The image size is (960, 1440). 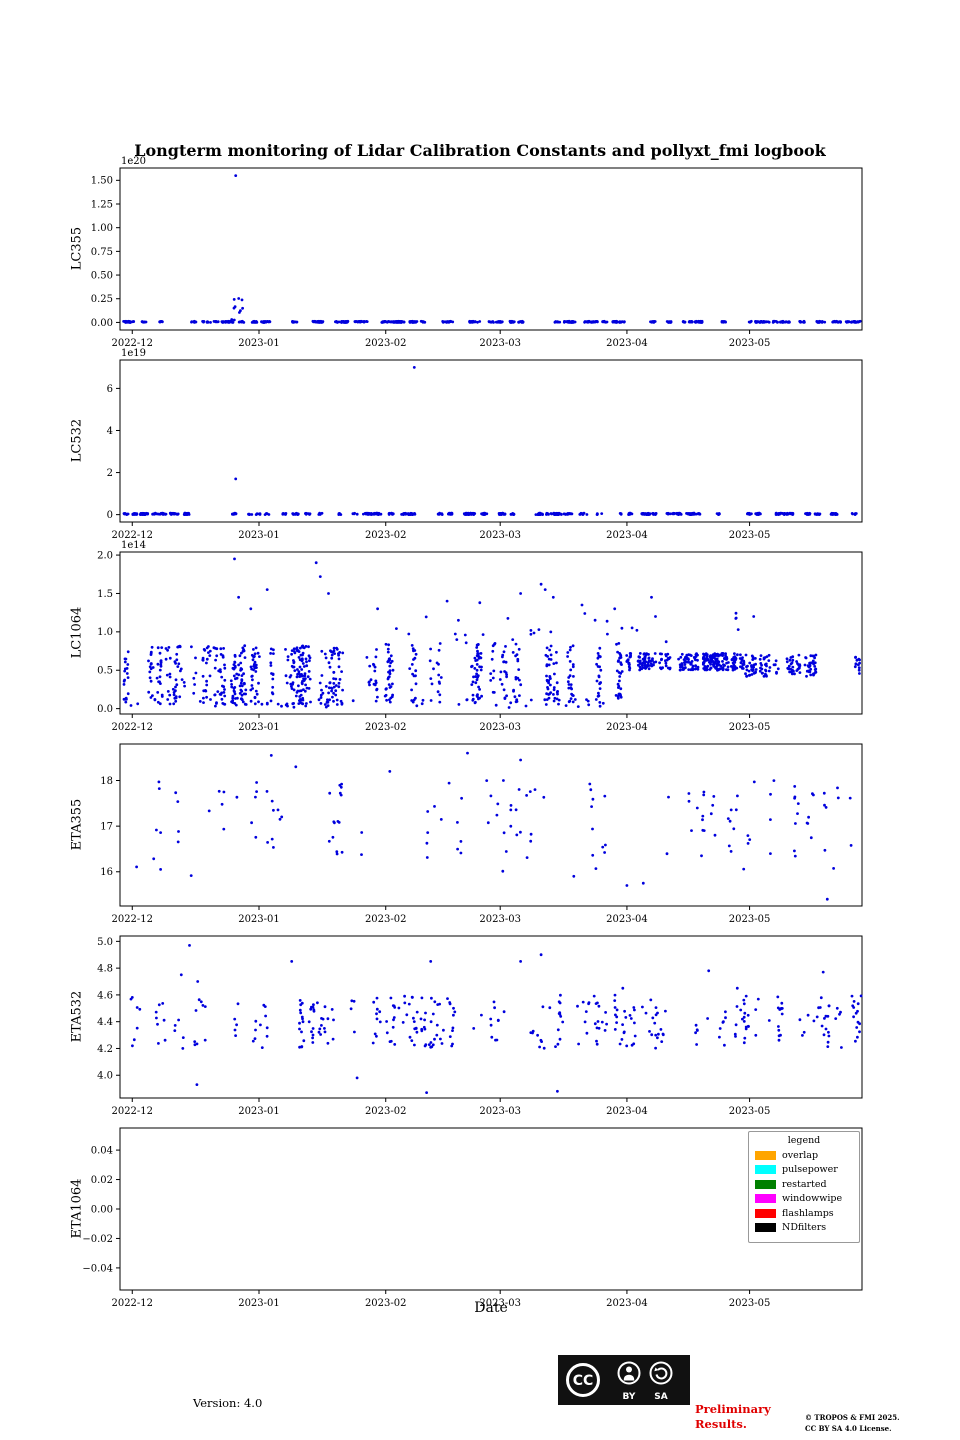 I want to click on svg-text: 1e14, so click(x=133, y=545).